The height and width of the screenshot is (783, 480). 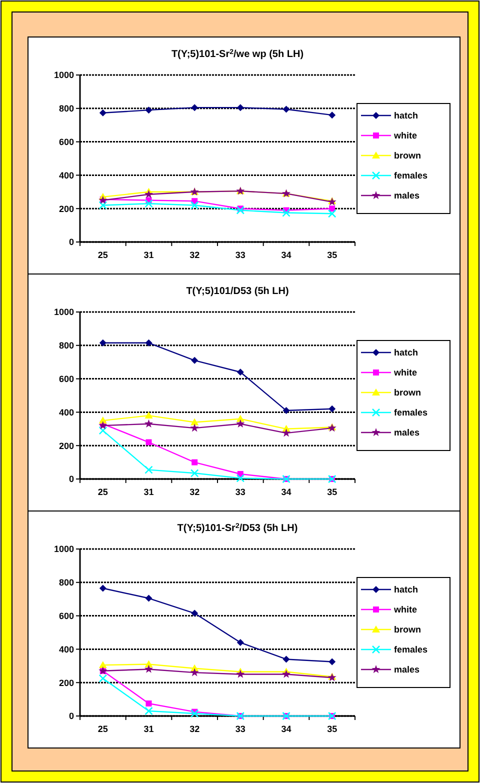 What do you see at coordinates (237, 291) in the screenshot?
I see `chart-title: T(Y;5)101/D53 (5h LH)` at bounding box center [237, 291].